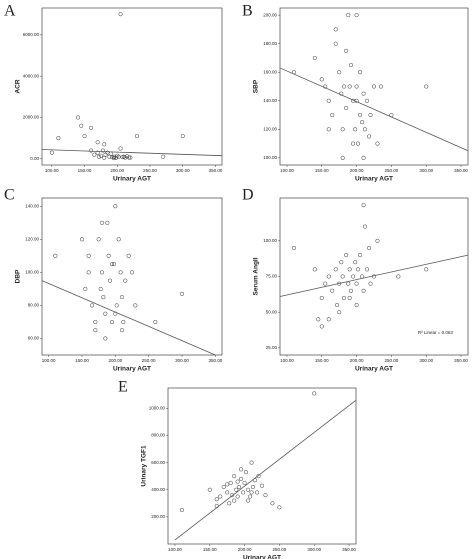 The width and height of the screenshot is (474, 559). What do you see at coordinates (247, 11) in the screenshot?
I see `panel-label: B` at bounding box center [247, 11].